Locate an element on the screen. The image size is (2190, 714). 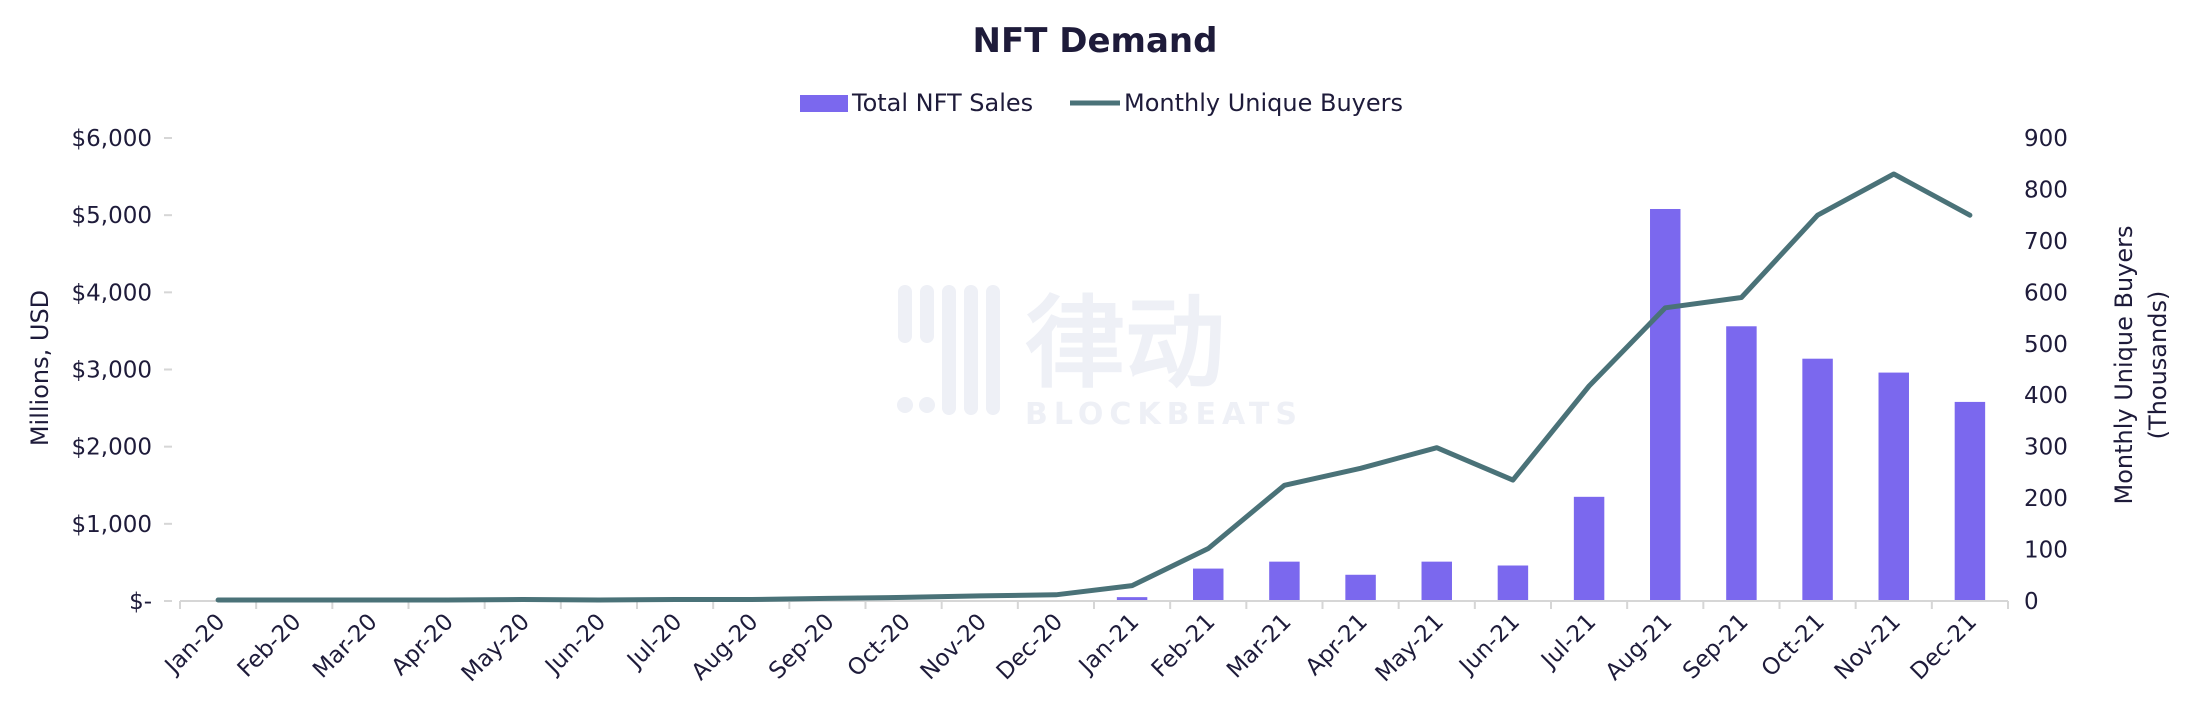
y-left-tick-labels: $- $1,000 $2,000 $3,000 $4,000 $5,000 $6,000 is located at coordinates (122, 370).